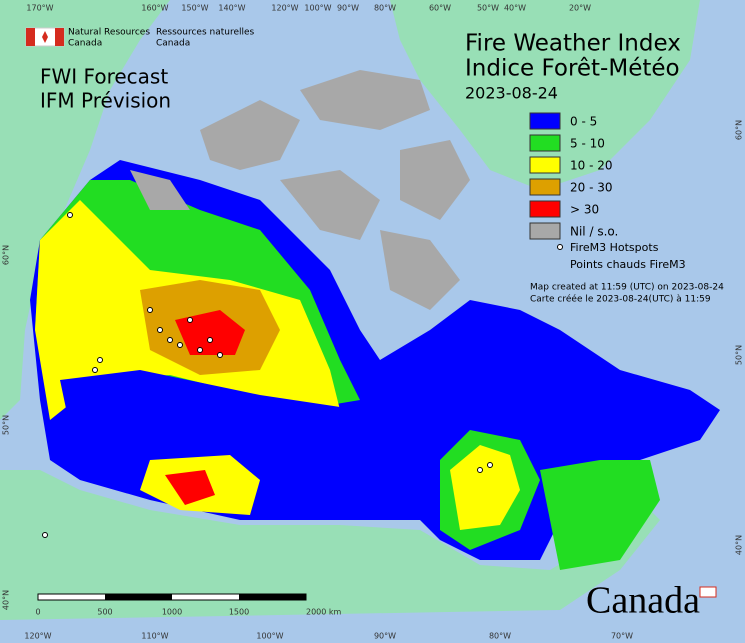  I want to click on note: Map created at 11:59 (UTC) on 2023-08-24, so click(627, 288).